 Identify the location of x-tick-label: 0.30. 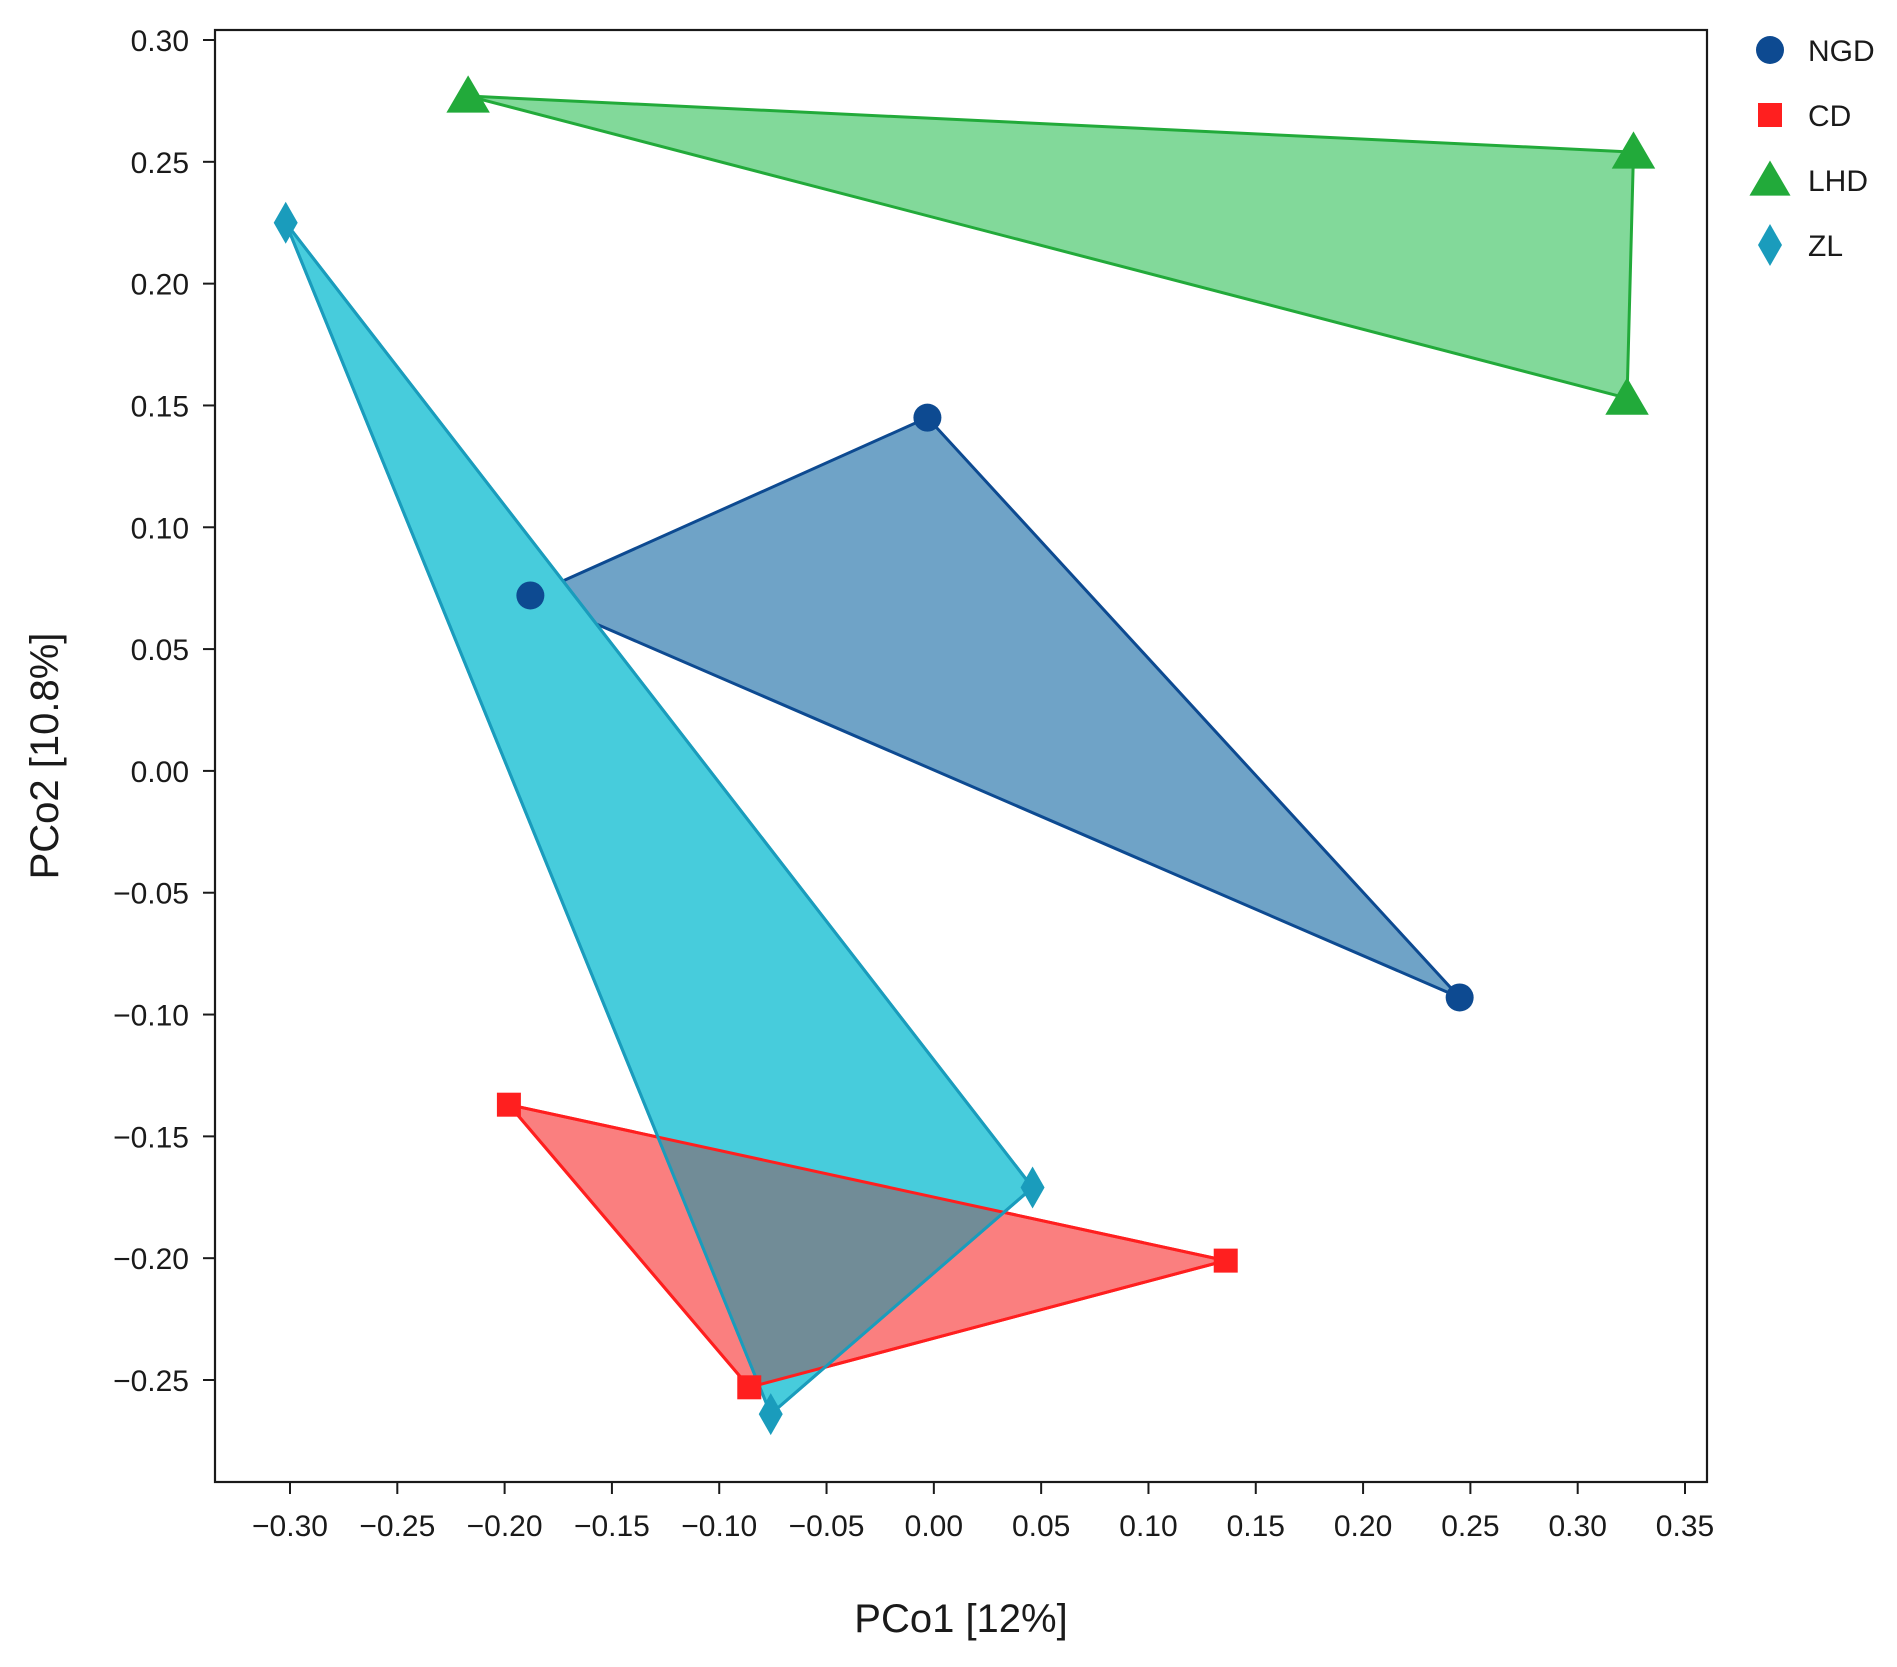
(1577, 1526).